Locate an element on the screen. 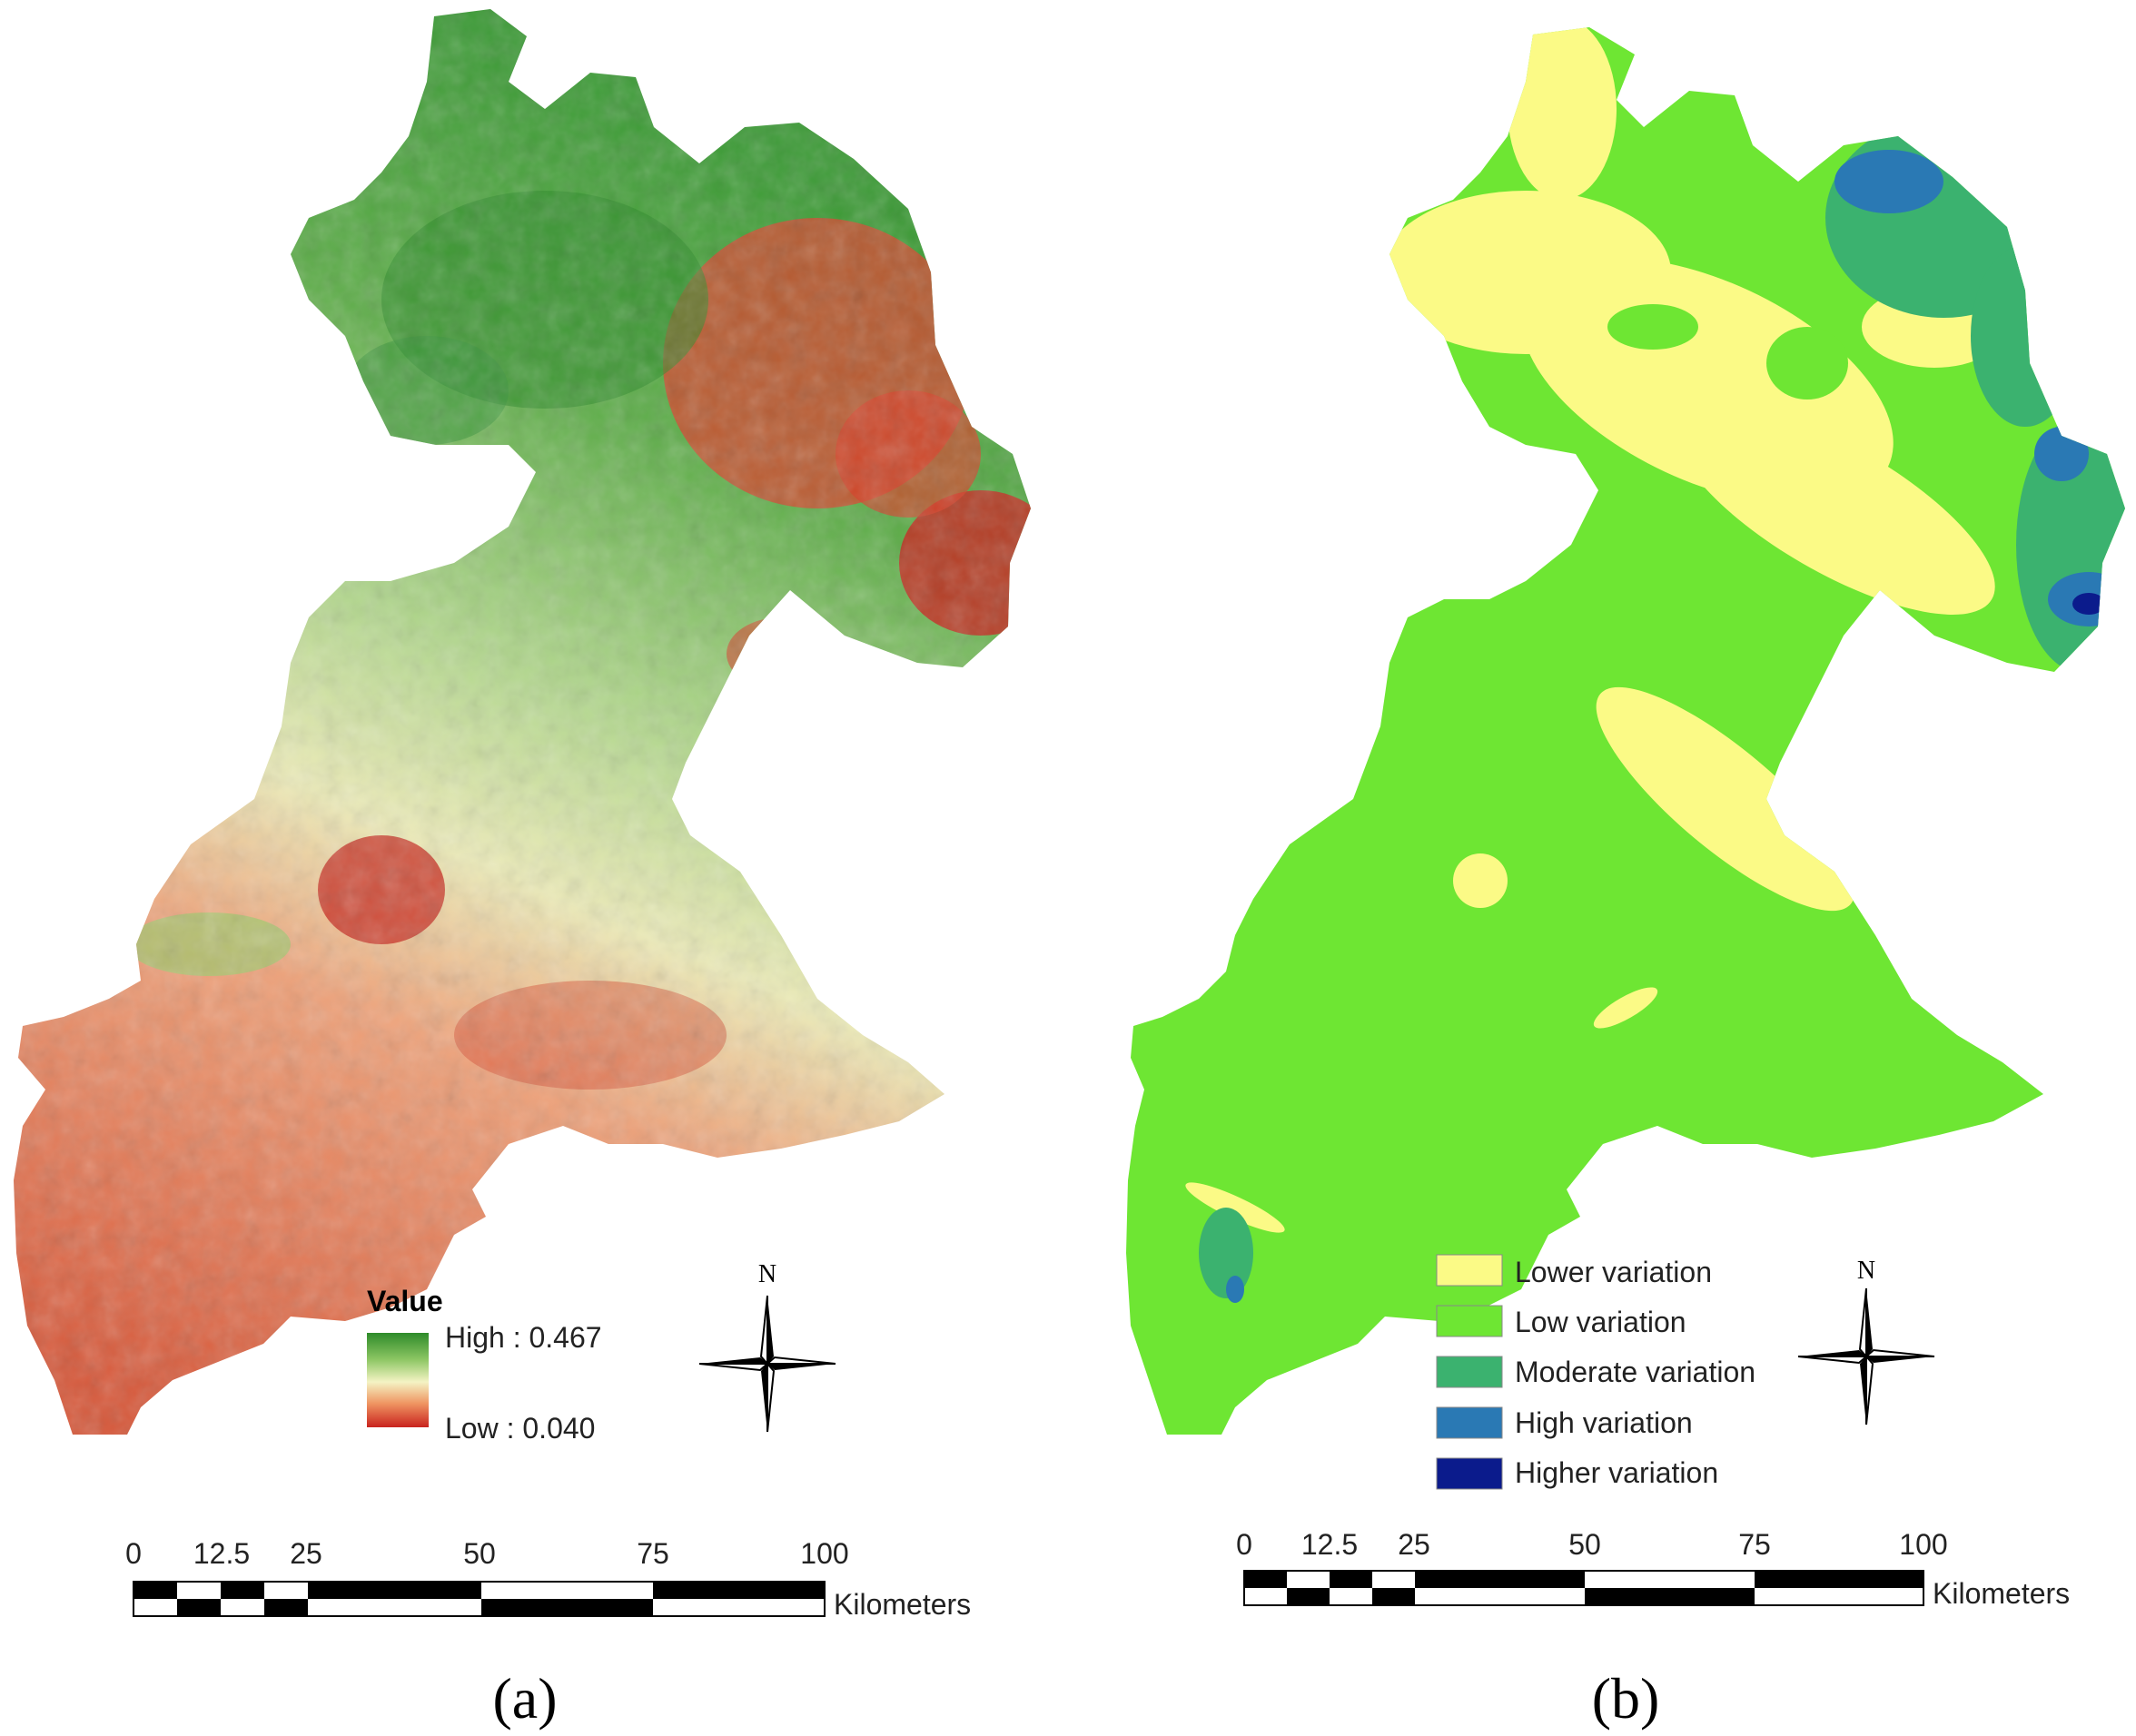 This screenshot has width=2136, height=1736. legend-a: Value High : 0.467 Low : 0.040 is located at coordinates (484, 1365).